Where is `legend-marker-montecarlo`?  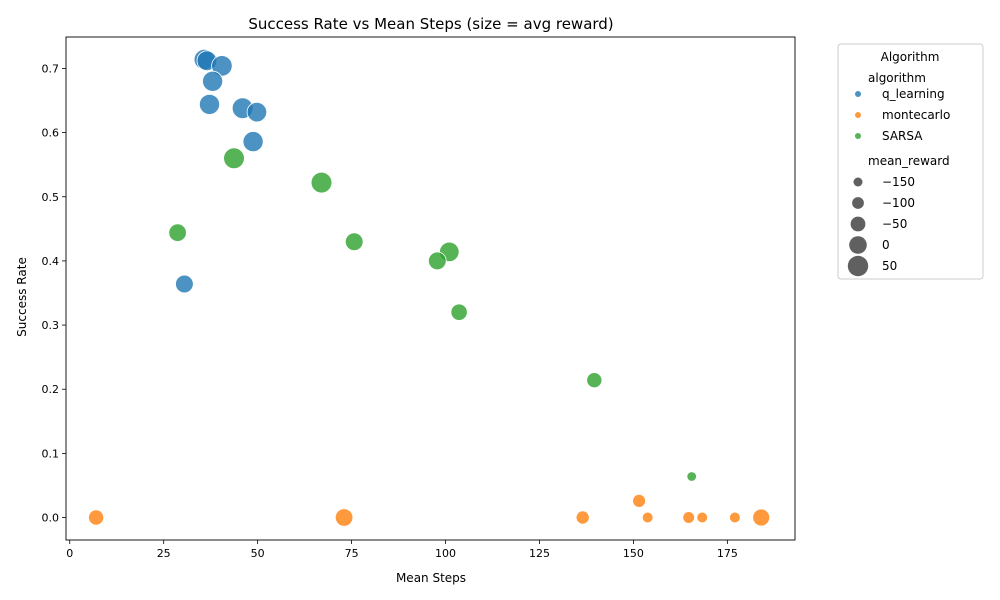 legend-marker-montecarlo is located at coordinates (858, 115).